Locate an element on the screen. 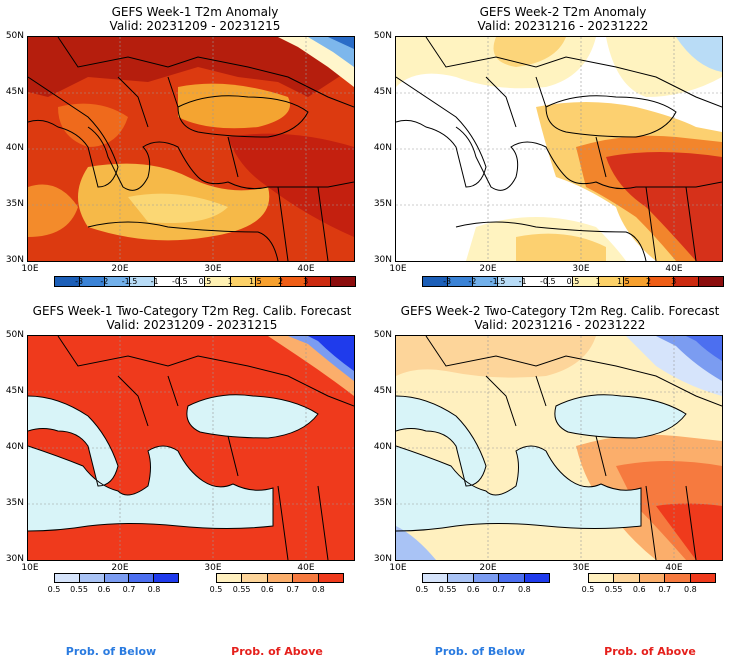  tl-anomaly-label: 1 is located at coordinates (230, 281).